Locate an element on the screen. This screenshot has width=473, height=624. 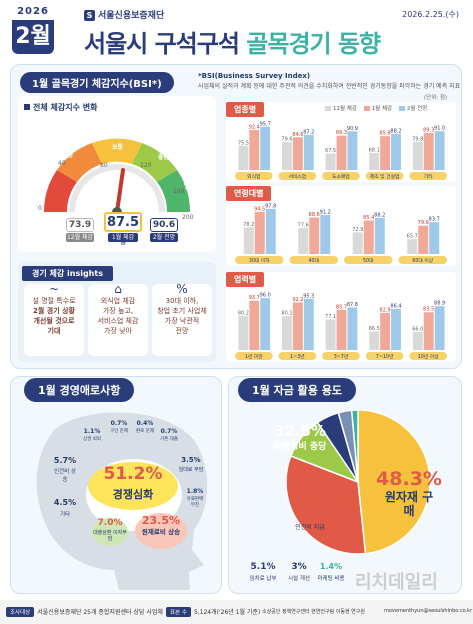
bar-value: 84.6 is located at coordinates (297, 135).